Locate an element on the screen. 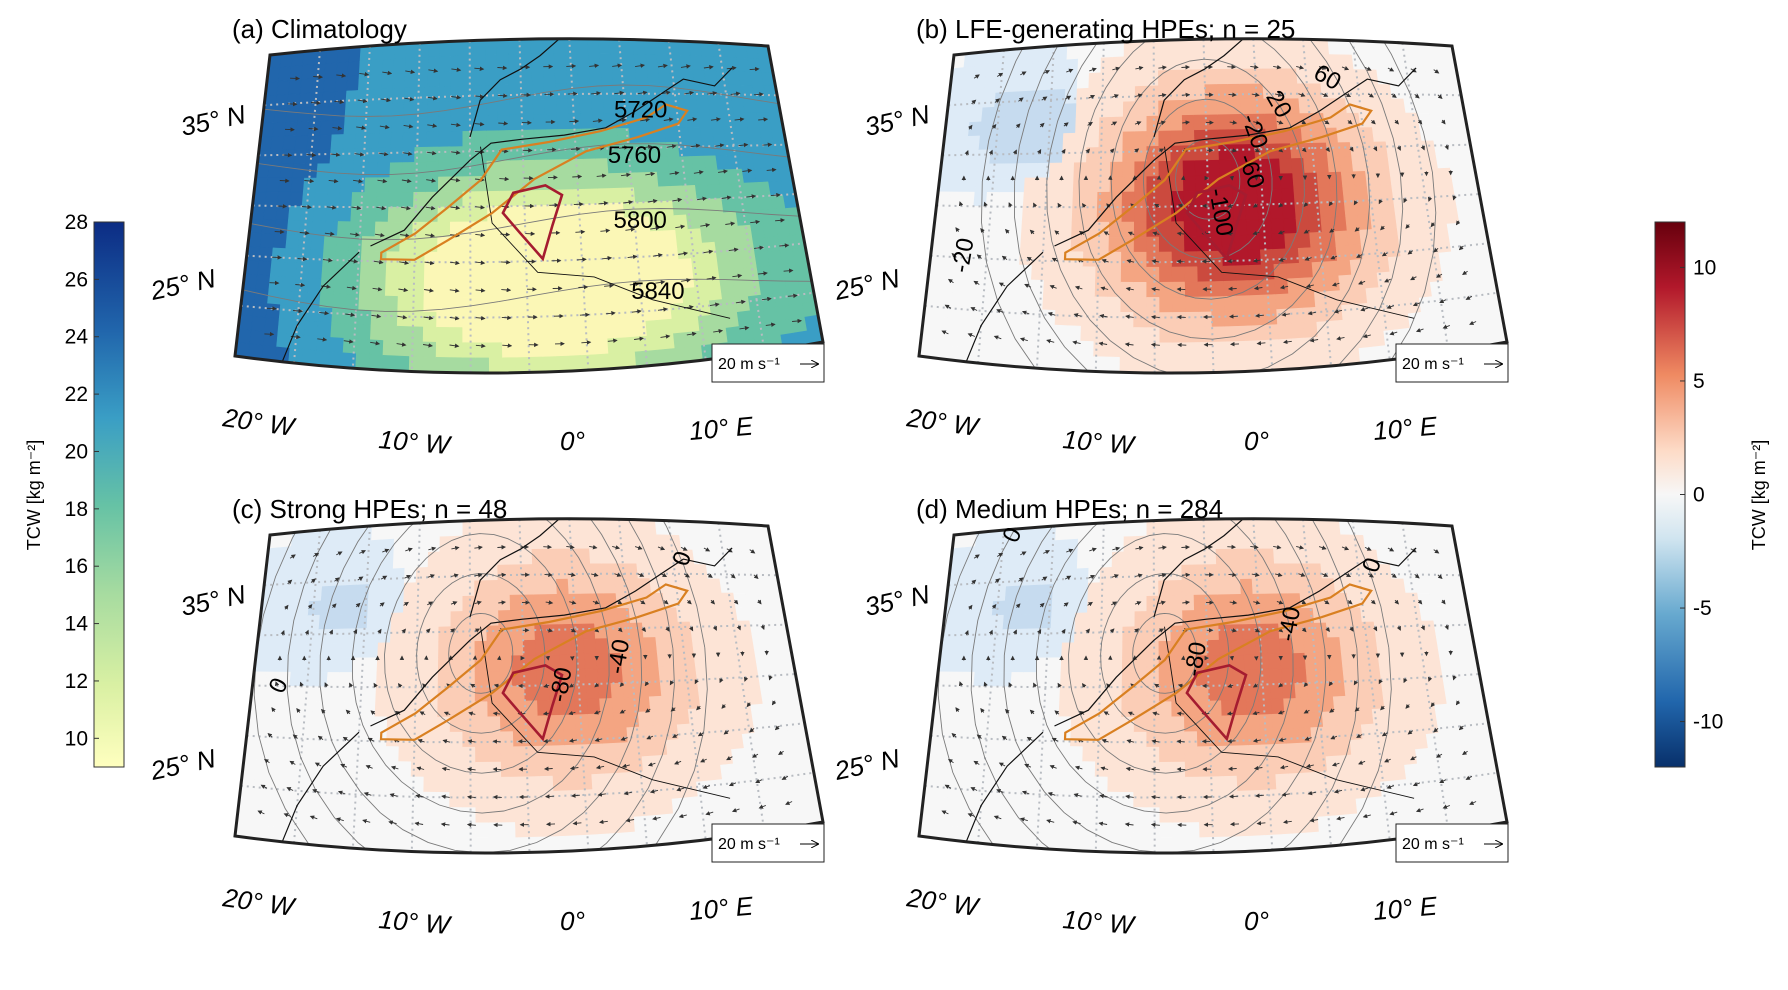  panel-title: (d) Medium HPEs; n = 284 is located at coordinates (1069, 509).